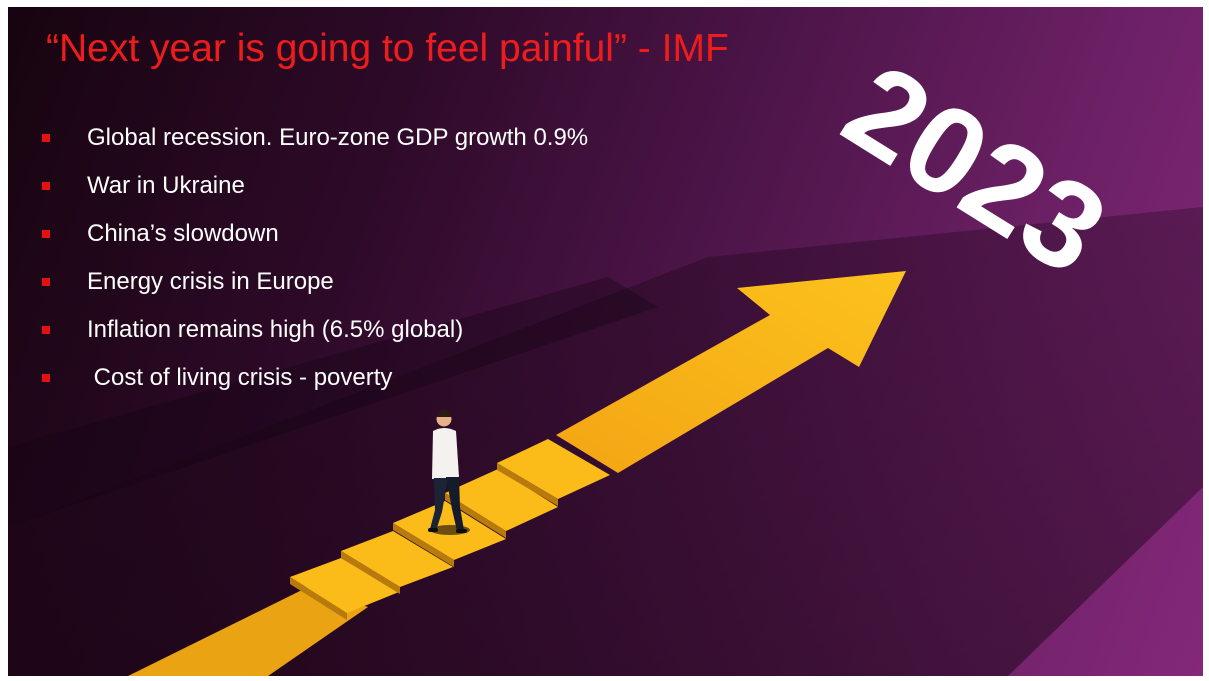 Image resolution: width=1209 pixels, height=681 pixels. What do you see at coordinates (527, 484) in the screenshot?
I see `step-5-edge` at bounding box center [527, 484].